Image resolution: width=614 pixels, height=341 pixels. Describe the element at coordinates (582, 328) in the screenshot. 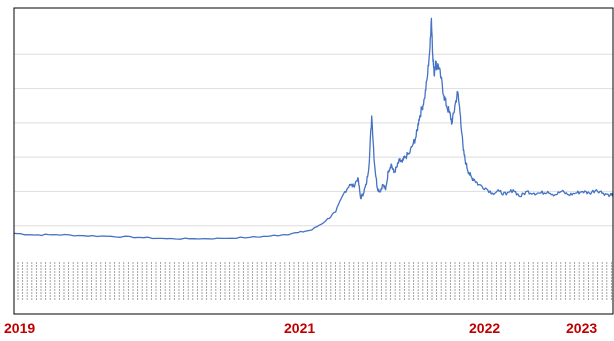

I see `year-label-2023: 2023` at that location.